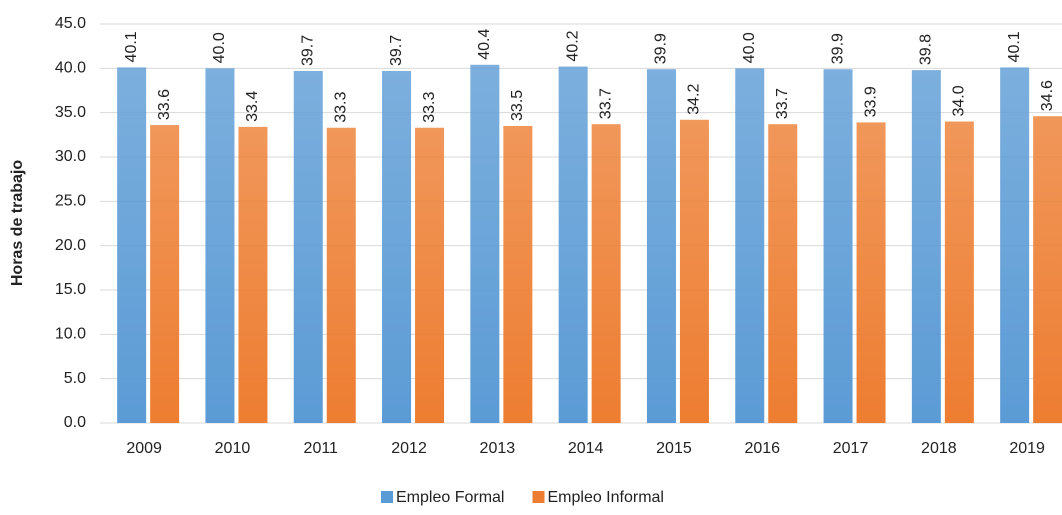  Describe the element at coordinates (70, 201) in the screenshot. I see `y-tick-label: 25.0` at that location.